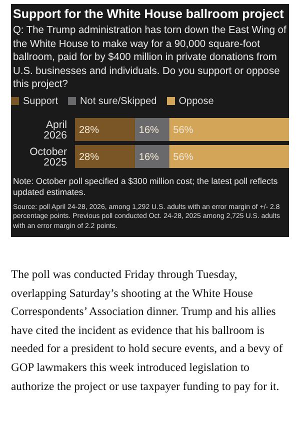 The image size is (300, 432). What do you see at coordinates (40, 101) in the screenshot?
I see `legend-label: Support` at bounding box center [40, 101].